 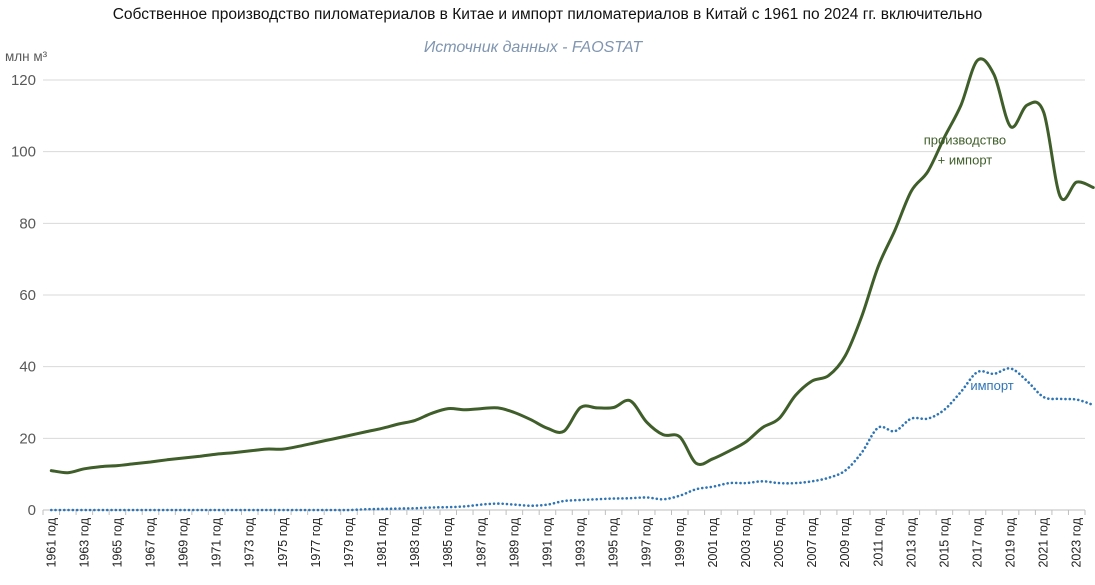 What do you see at coordinates (713, 542) in the screenshot?
I see `x-tick-label: 2001 год` at bounding box center [713, 542].